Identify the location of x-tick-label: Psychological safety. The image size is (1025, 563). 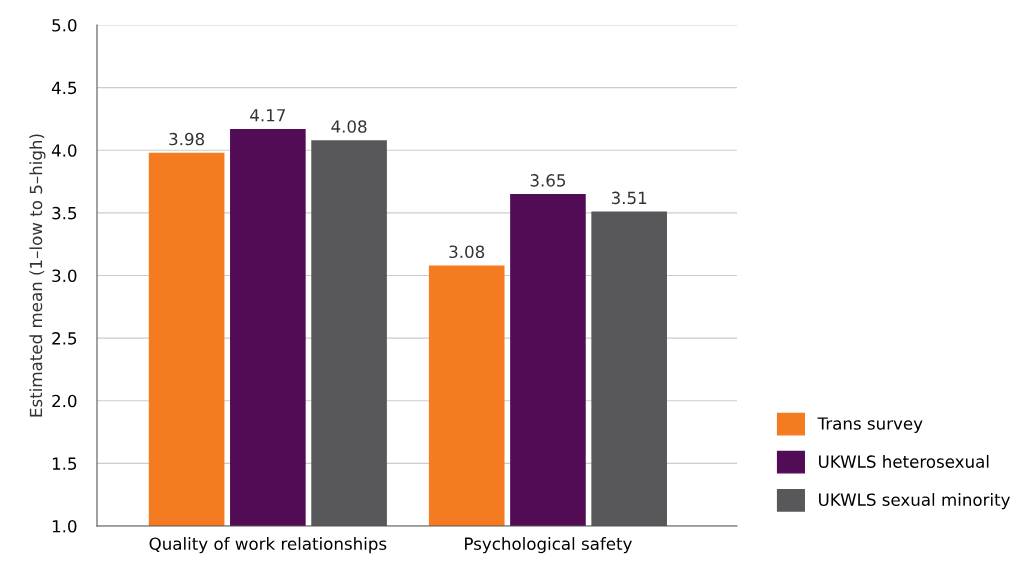
(548, 545).